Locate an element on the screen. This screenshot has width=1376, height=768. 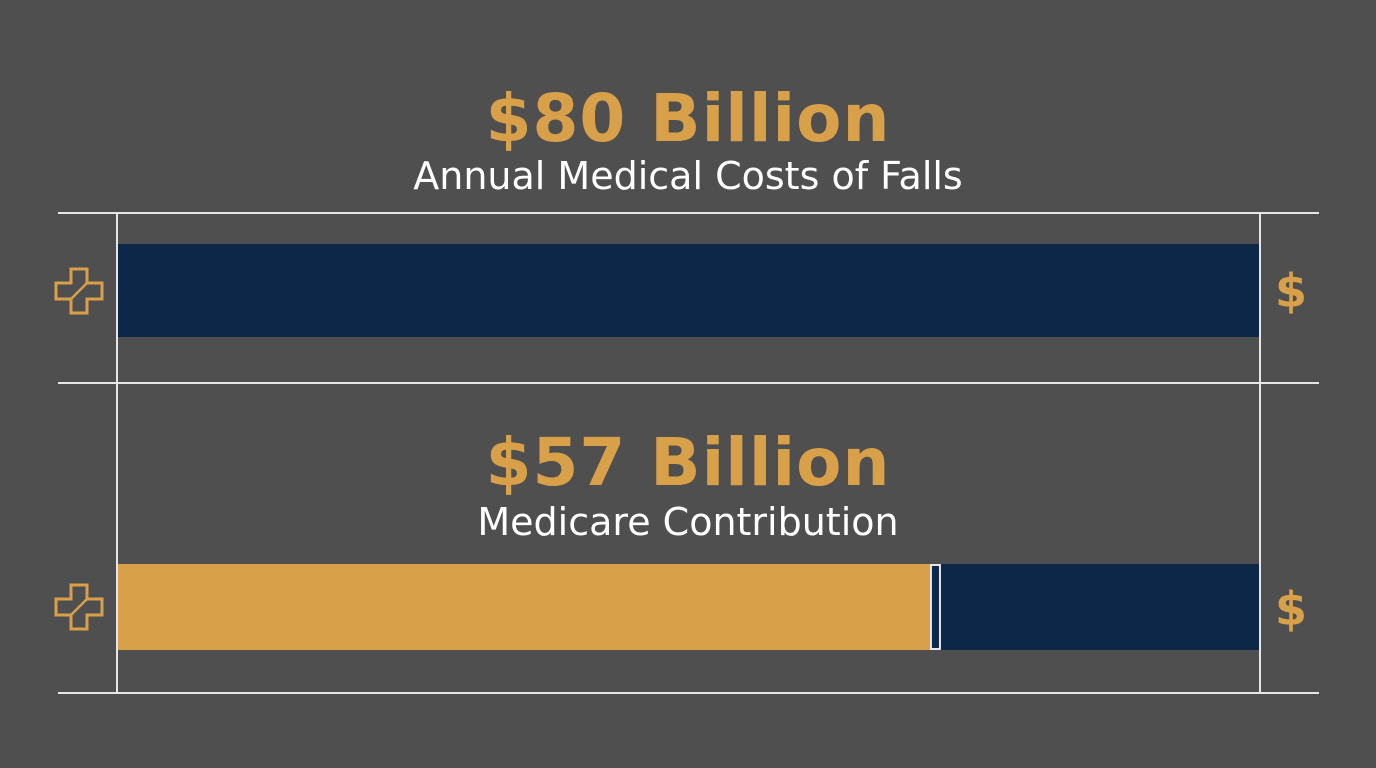
left-rule is located at coordinates (117, 453).